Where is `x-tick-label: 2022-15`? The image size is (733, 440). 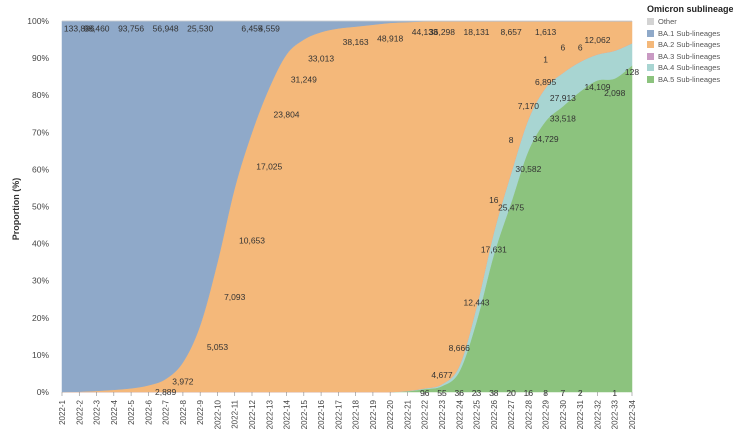
x-tick-label: 2022-15 is located at coordinates (304, 414).